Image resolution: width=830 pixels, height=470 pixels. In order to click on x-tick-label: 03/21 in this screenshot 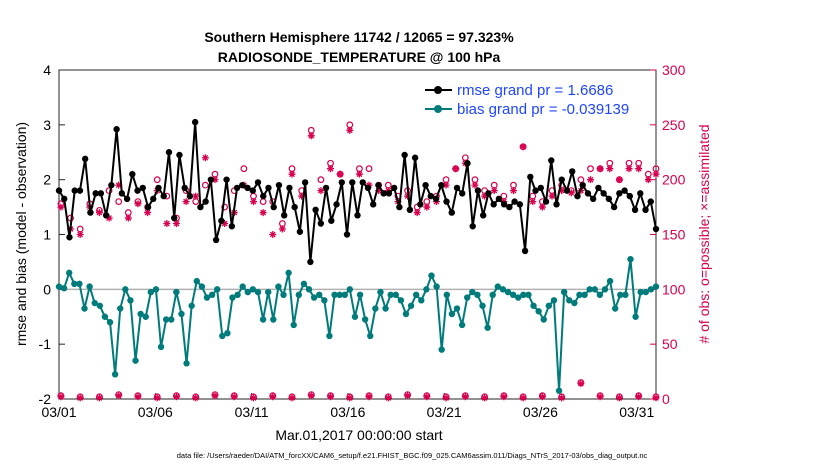, I will do `click(444, 412)`.